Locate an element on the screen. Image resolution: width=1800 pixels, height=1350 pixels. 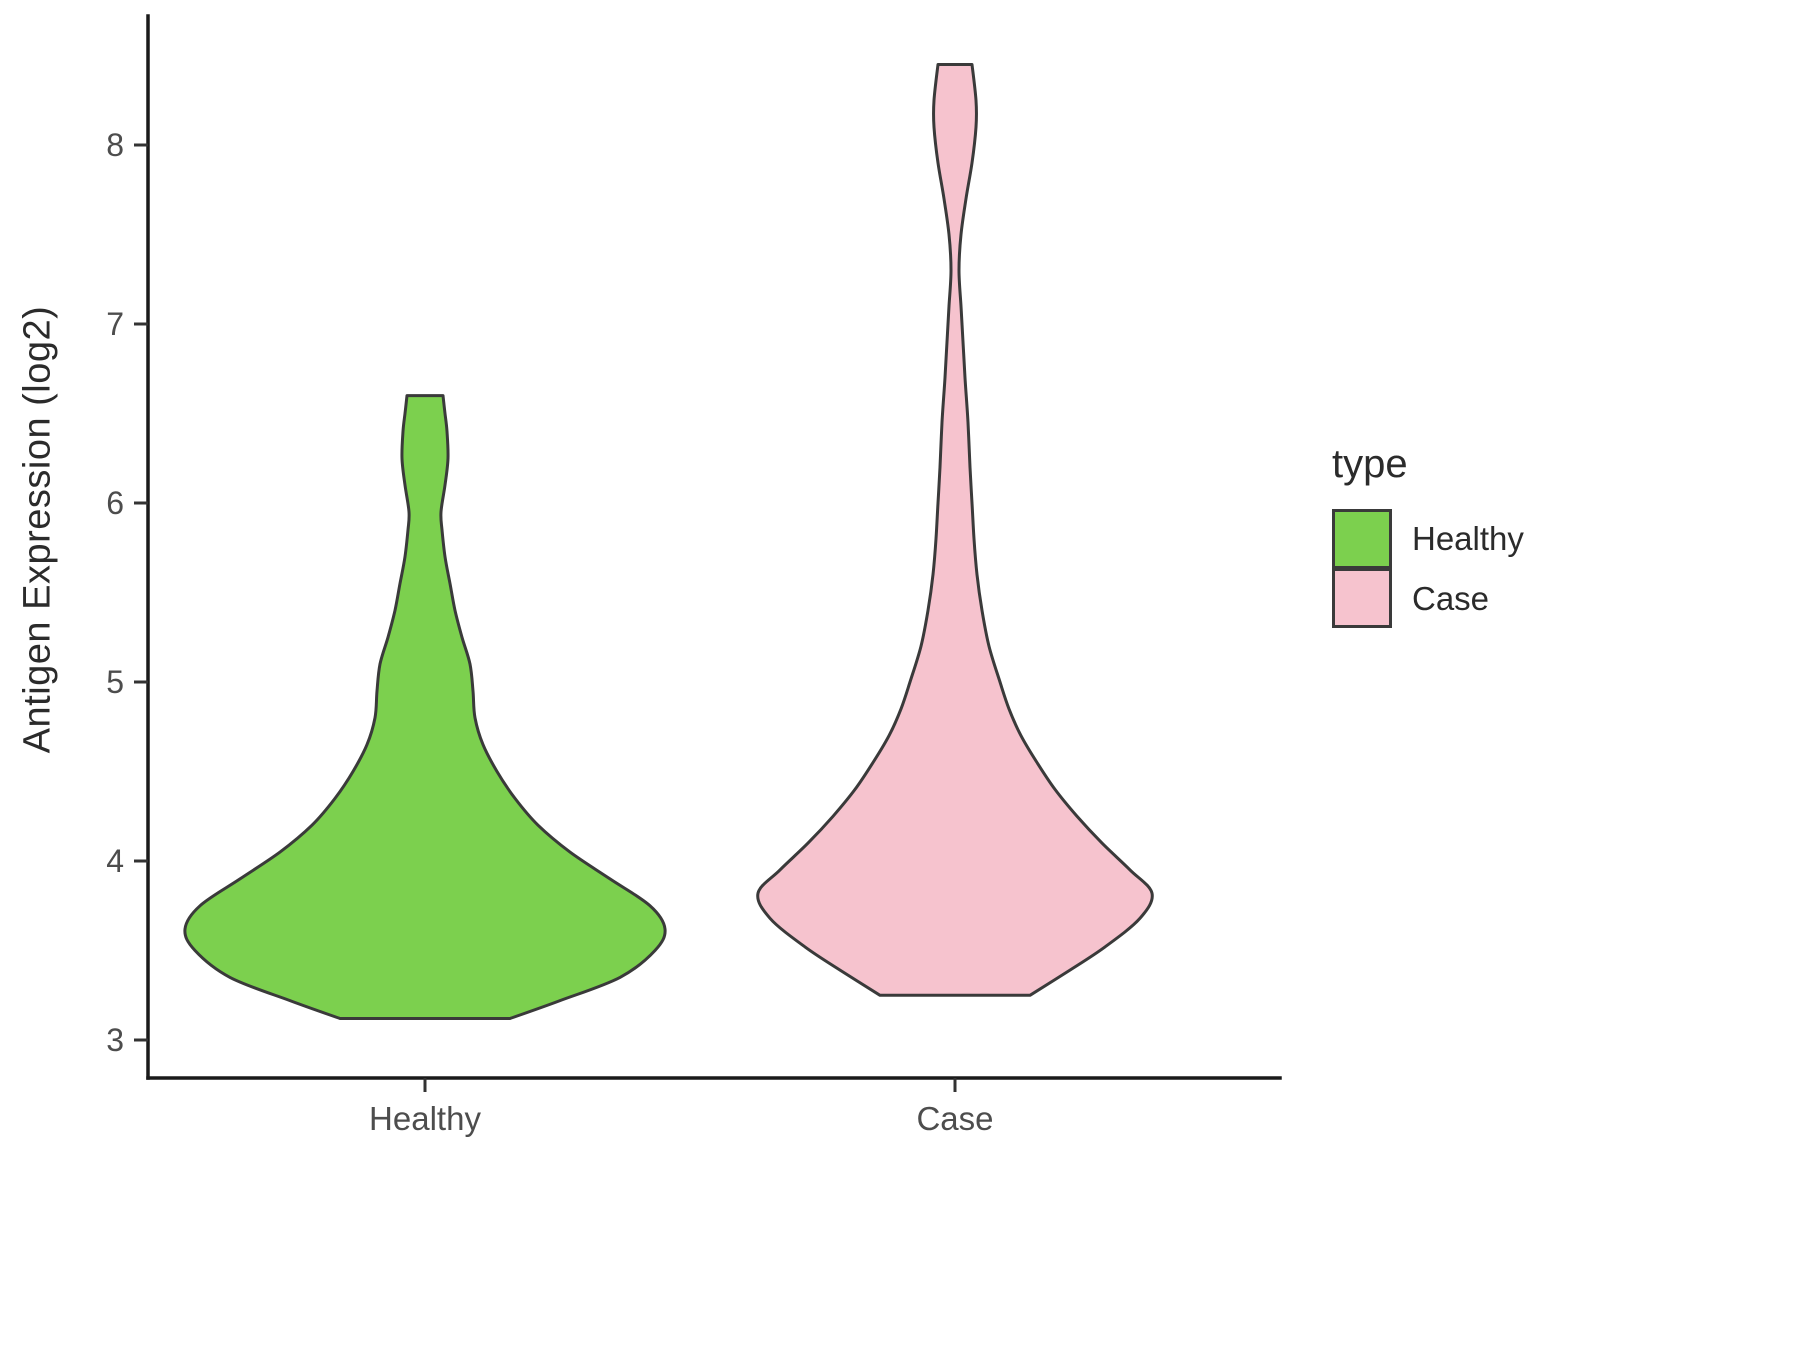
x-category-label: Case is located at coordinates (954, 1118).